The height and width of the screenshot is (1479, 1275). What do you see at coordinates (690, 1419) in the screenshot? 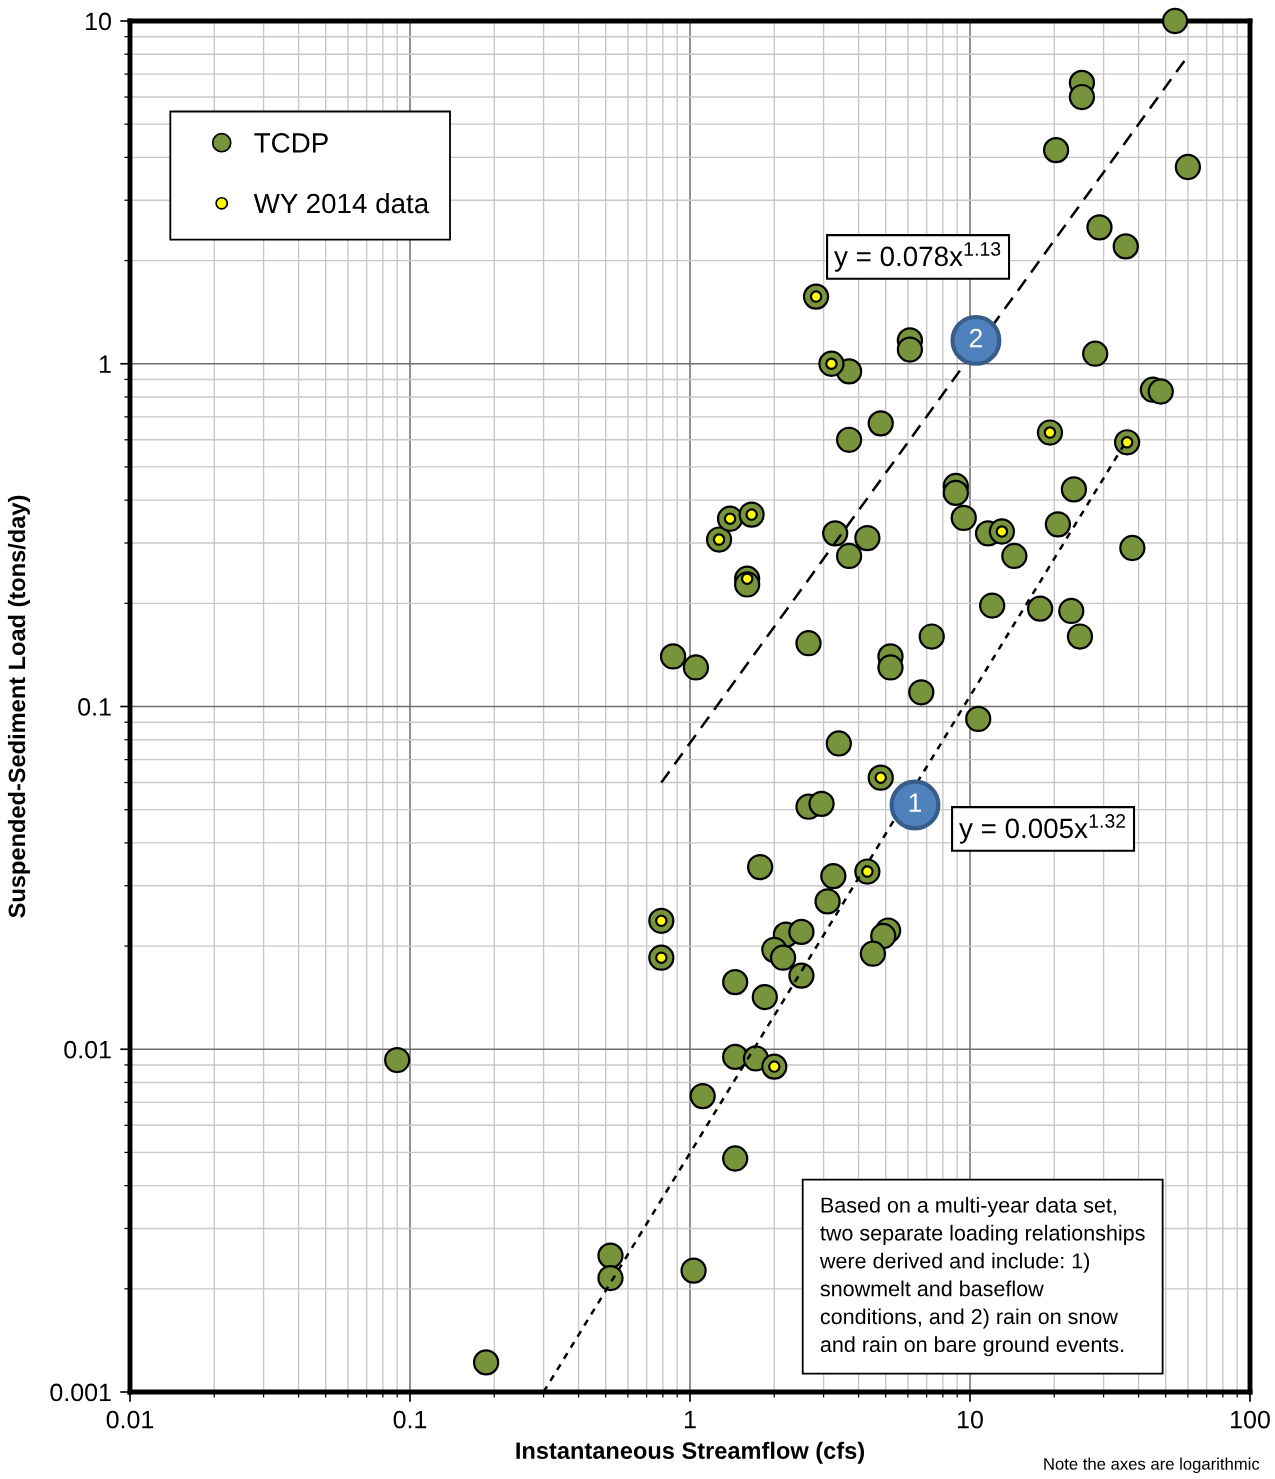
I see `x-tick-label: 1` at bounding box center [690, 1419].